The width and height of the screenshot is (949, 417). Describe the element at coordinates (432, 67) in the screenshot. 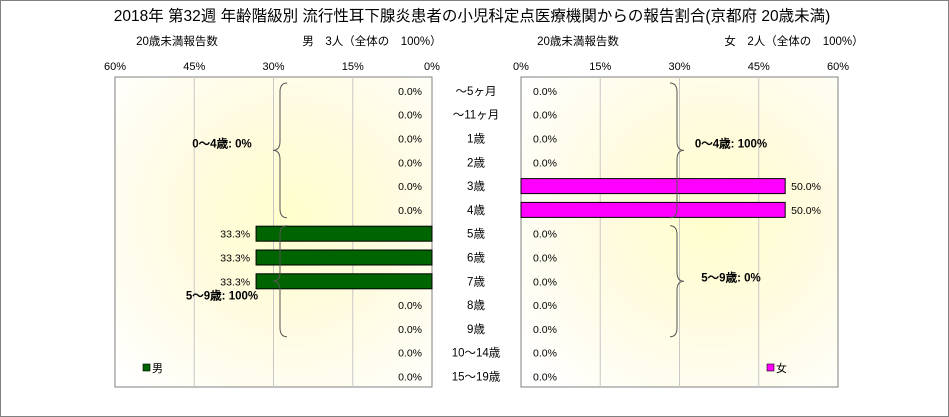

I see `left-tick-label: 0%` at that location.